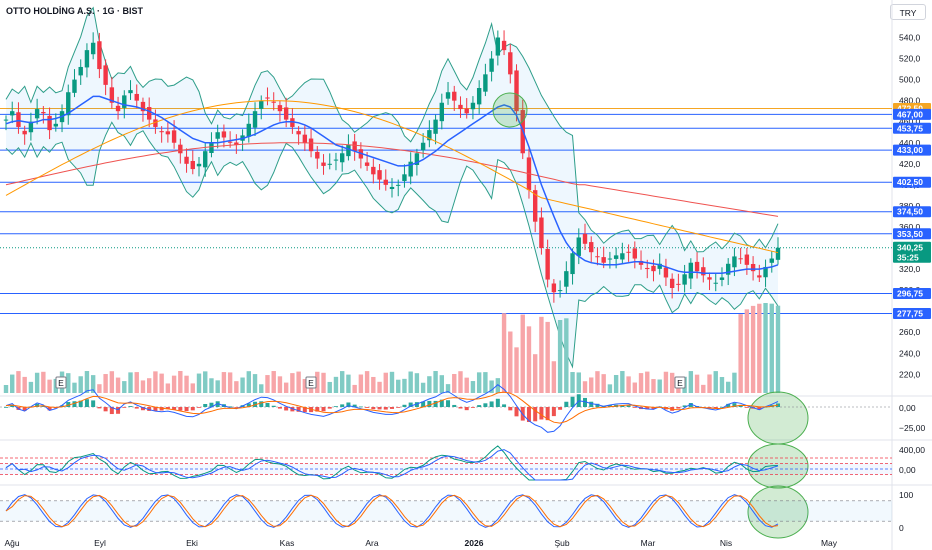 This screenshot has width=932, height=550. What do you see at coordinates (912, 450) in the screenshot?
I see `pane-tick-label: 400,00` at bounding box center [912, 450].